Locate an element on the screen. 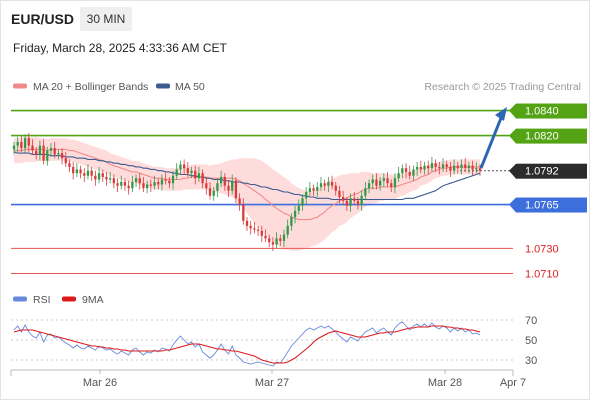 This screenshot has width=590, height=400. level-label-1.0710: 1.0710 is located at coordinates (542, 274).